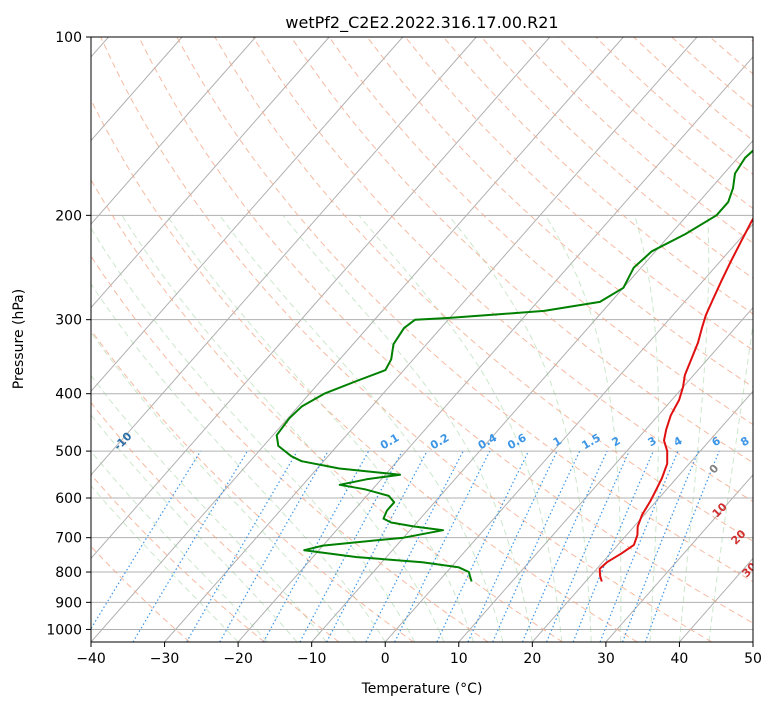 The width and height of the screenshot is (775, 708). What do you see at coordinates (91, 659) in the screenshot?
I see `x-tick-label: −40` at bounding box center [91, 659].